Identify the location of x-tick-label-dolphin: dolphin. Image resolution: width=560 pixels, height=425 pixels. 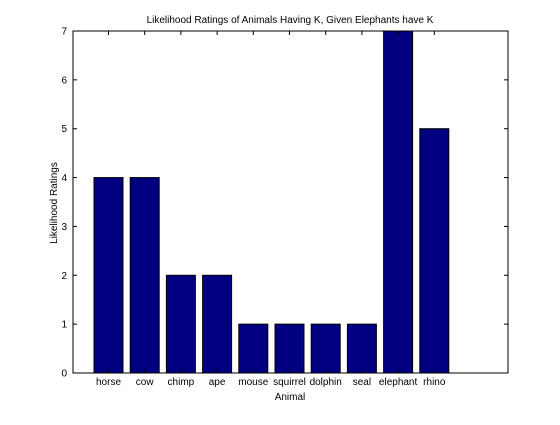
(326, 382).